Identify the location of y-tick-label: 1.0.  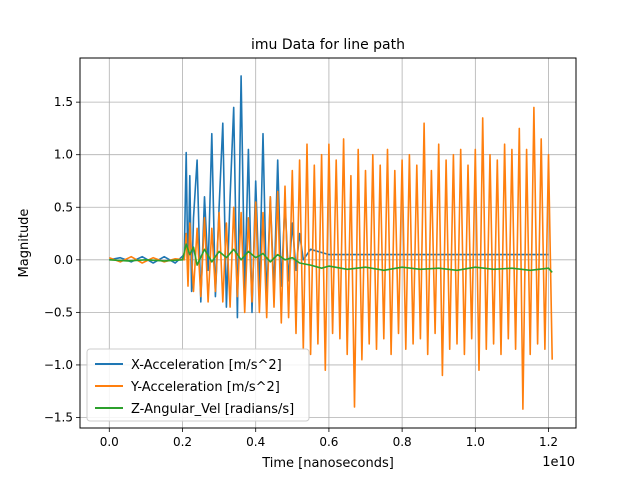
(63, 155).